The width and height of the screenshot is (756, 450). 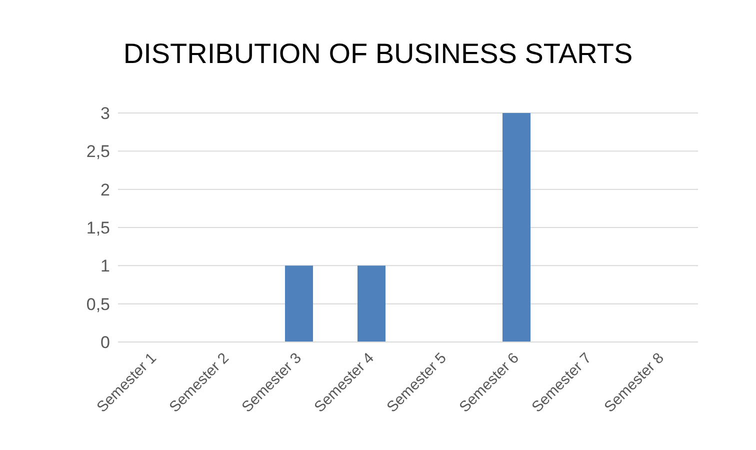 What do you see at coordinates (105, 190) in the screenshot?
I see `y-tick-label: 2` at bounding box center [105, 190].